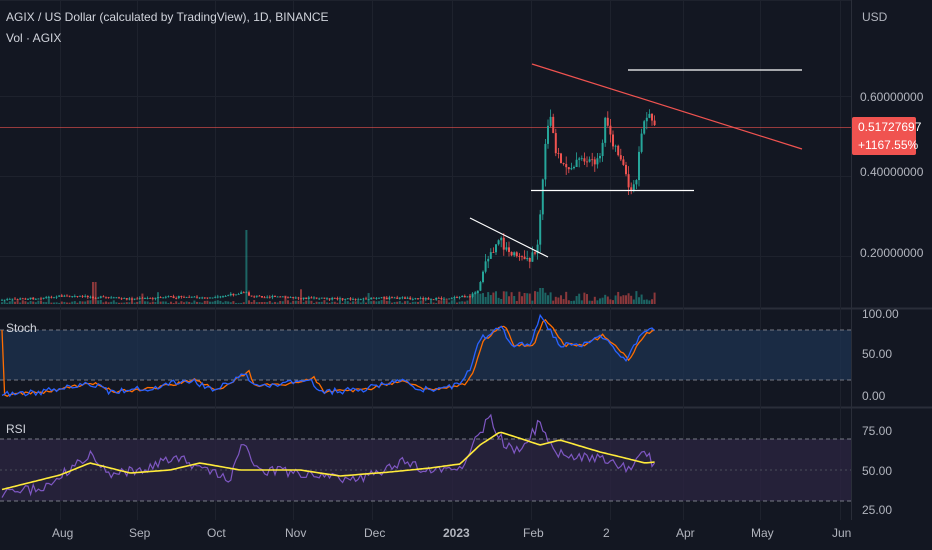 This screenshot has height=550, width=932. Describe the element at coordinates (425, 355) in the screenshot. I see `stoch-band` at that location.